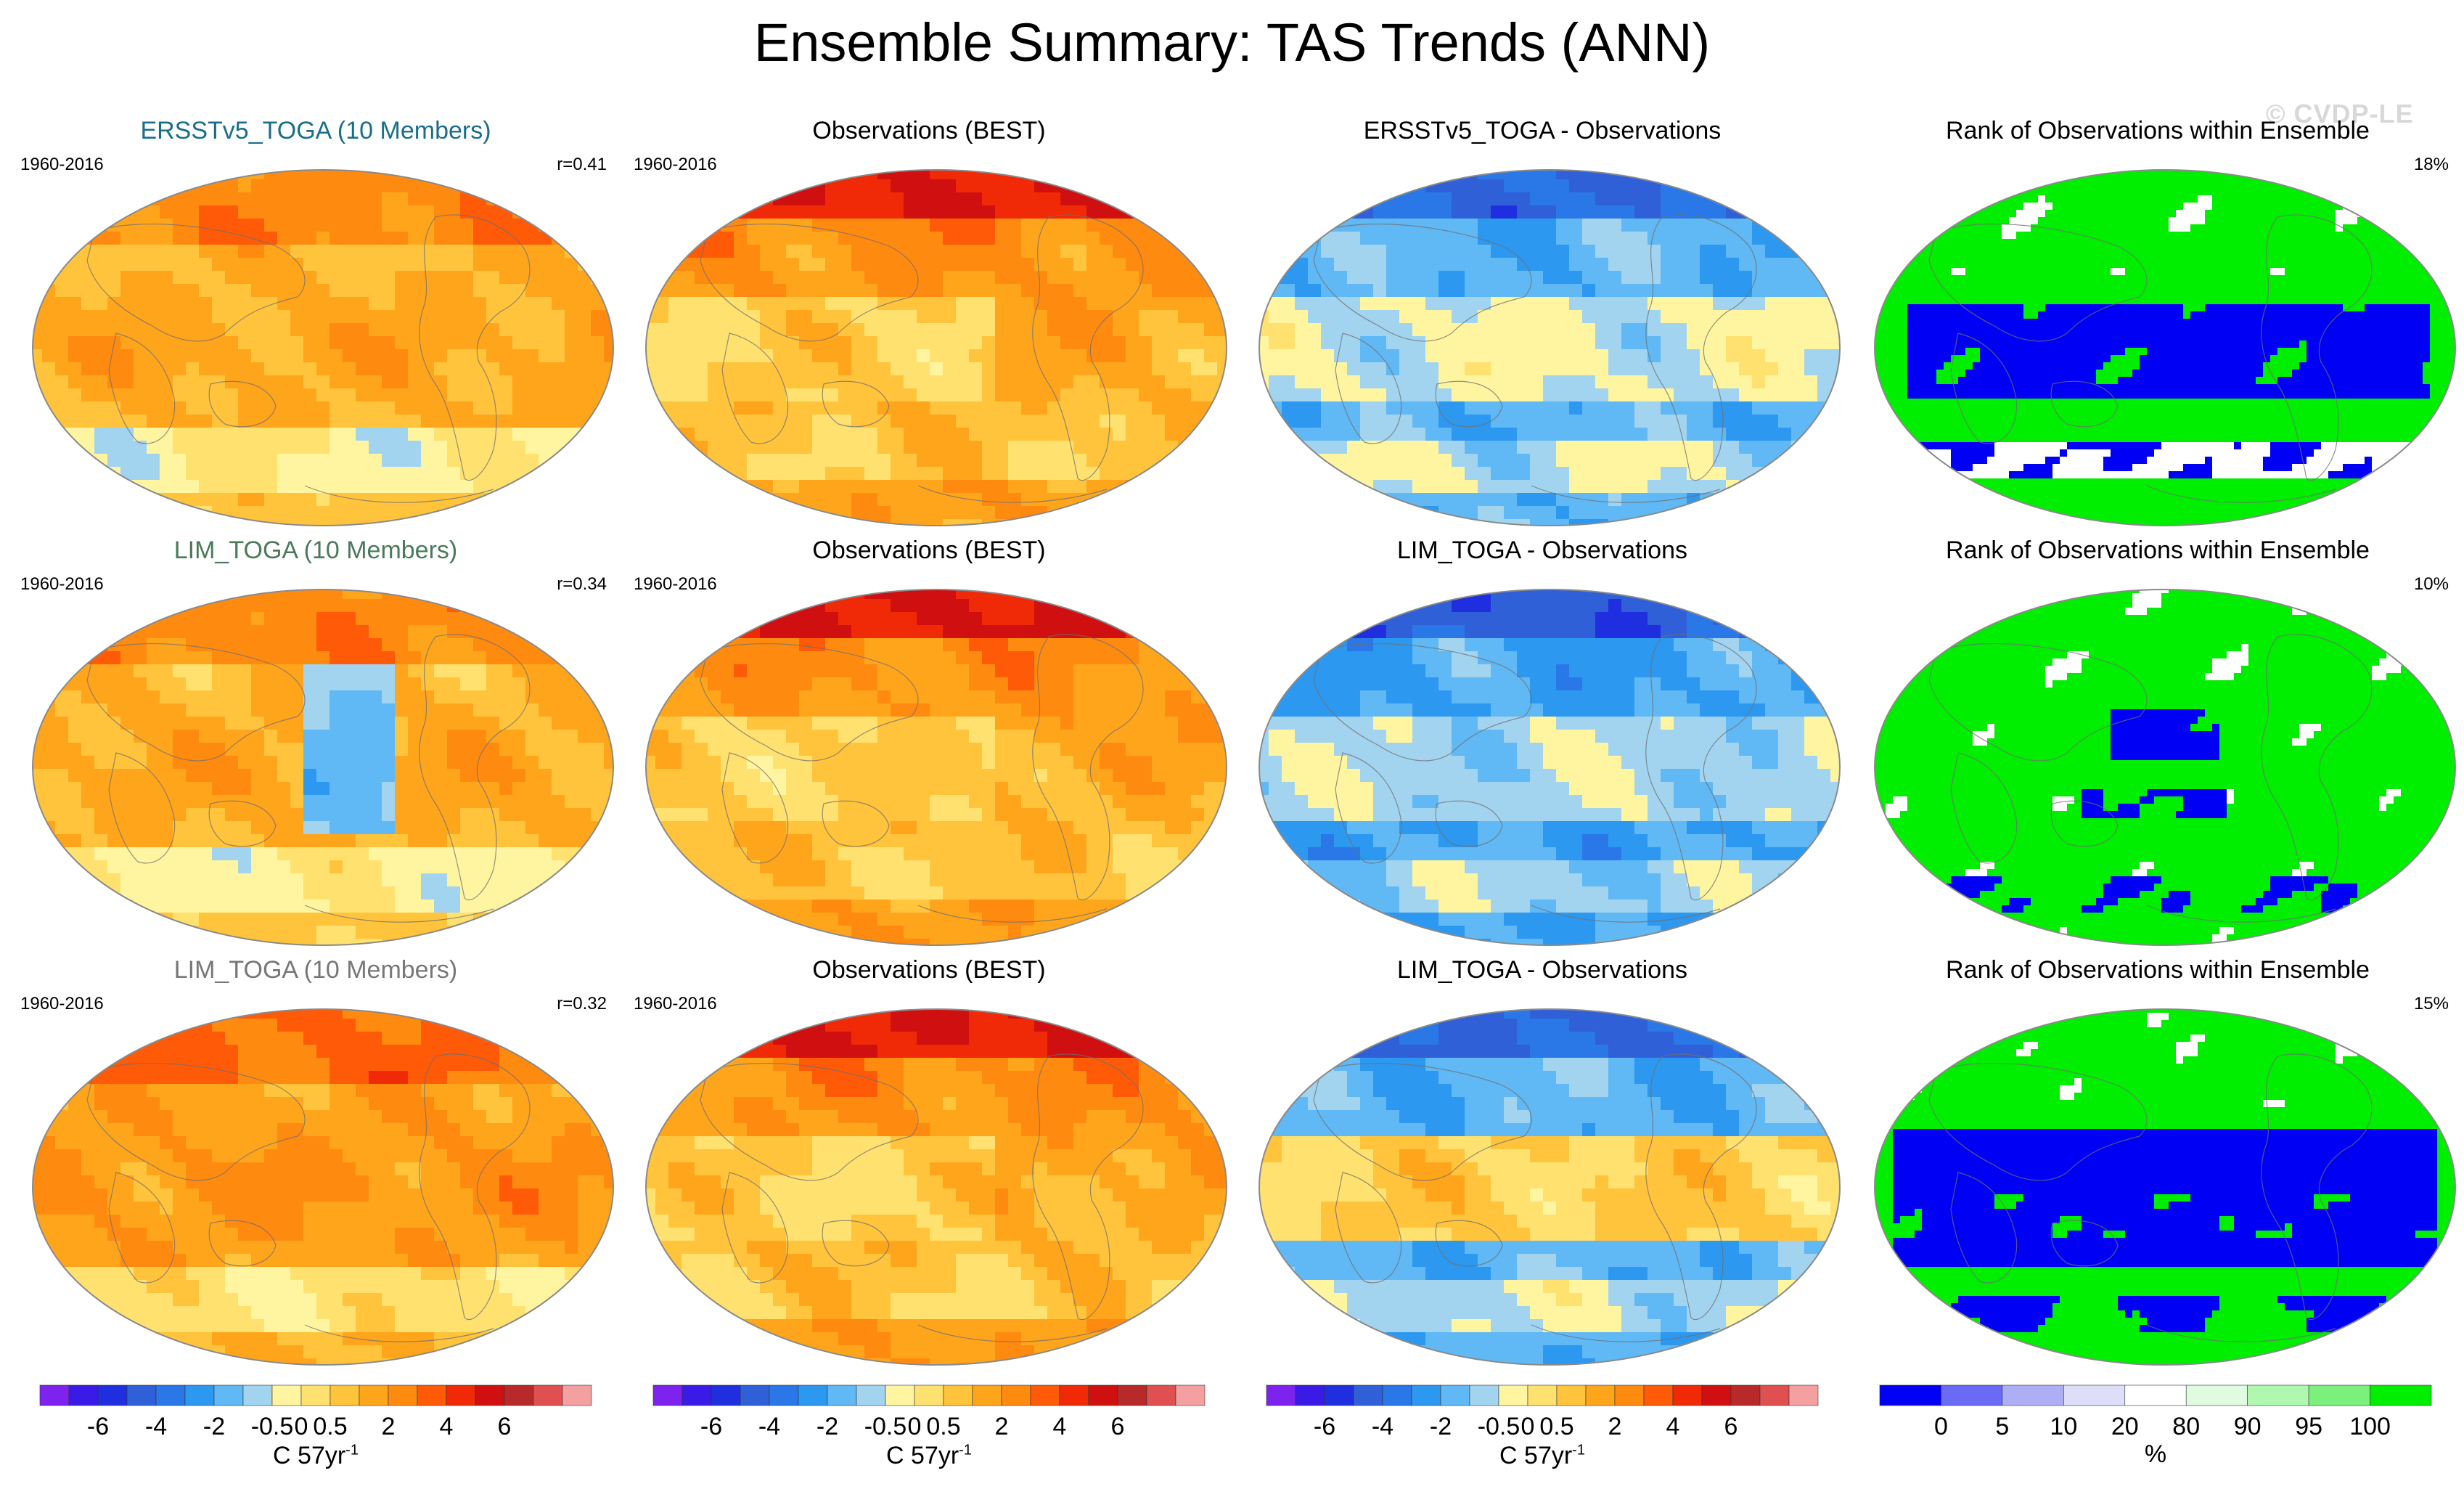  Describe the element at coordinates (2308, 1426) in the screenshot. I see `colorbar-tick-label: 95` at that location.